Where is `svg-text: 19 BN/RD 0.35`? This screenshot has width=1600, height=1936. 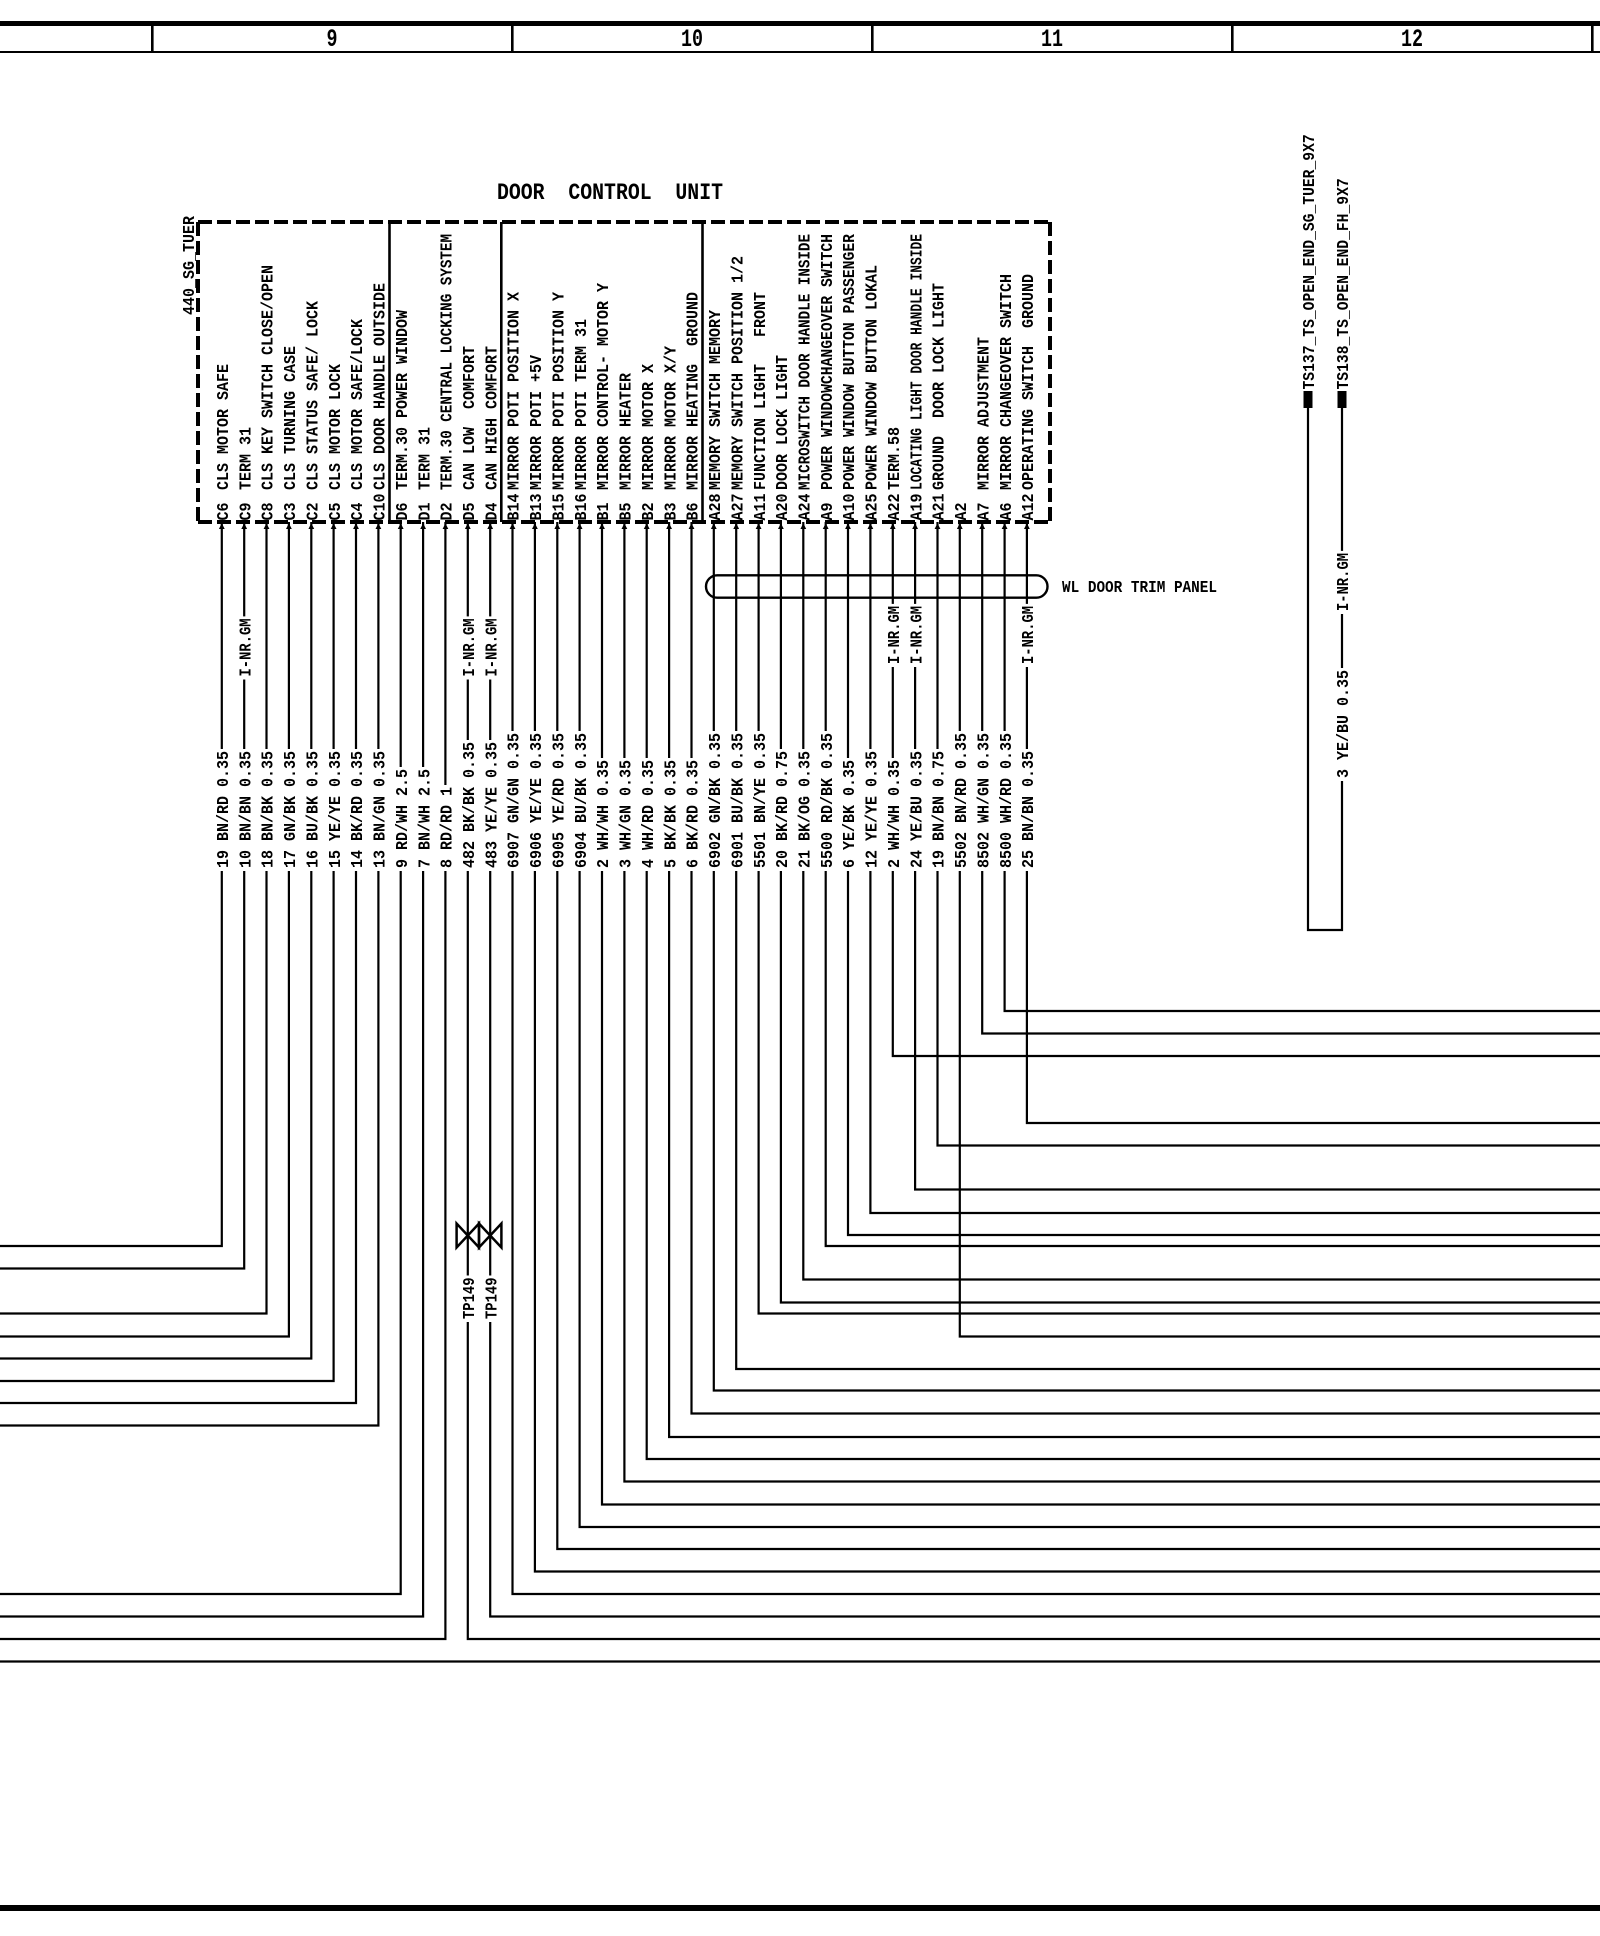 svg-text: 19 BN/RD 0.35 is located at coordinates (224, 809).